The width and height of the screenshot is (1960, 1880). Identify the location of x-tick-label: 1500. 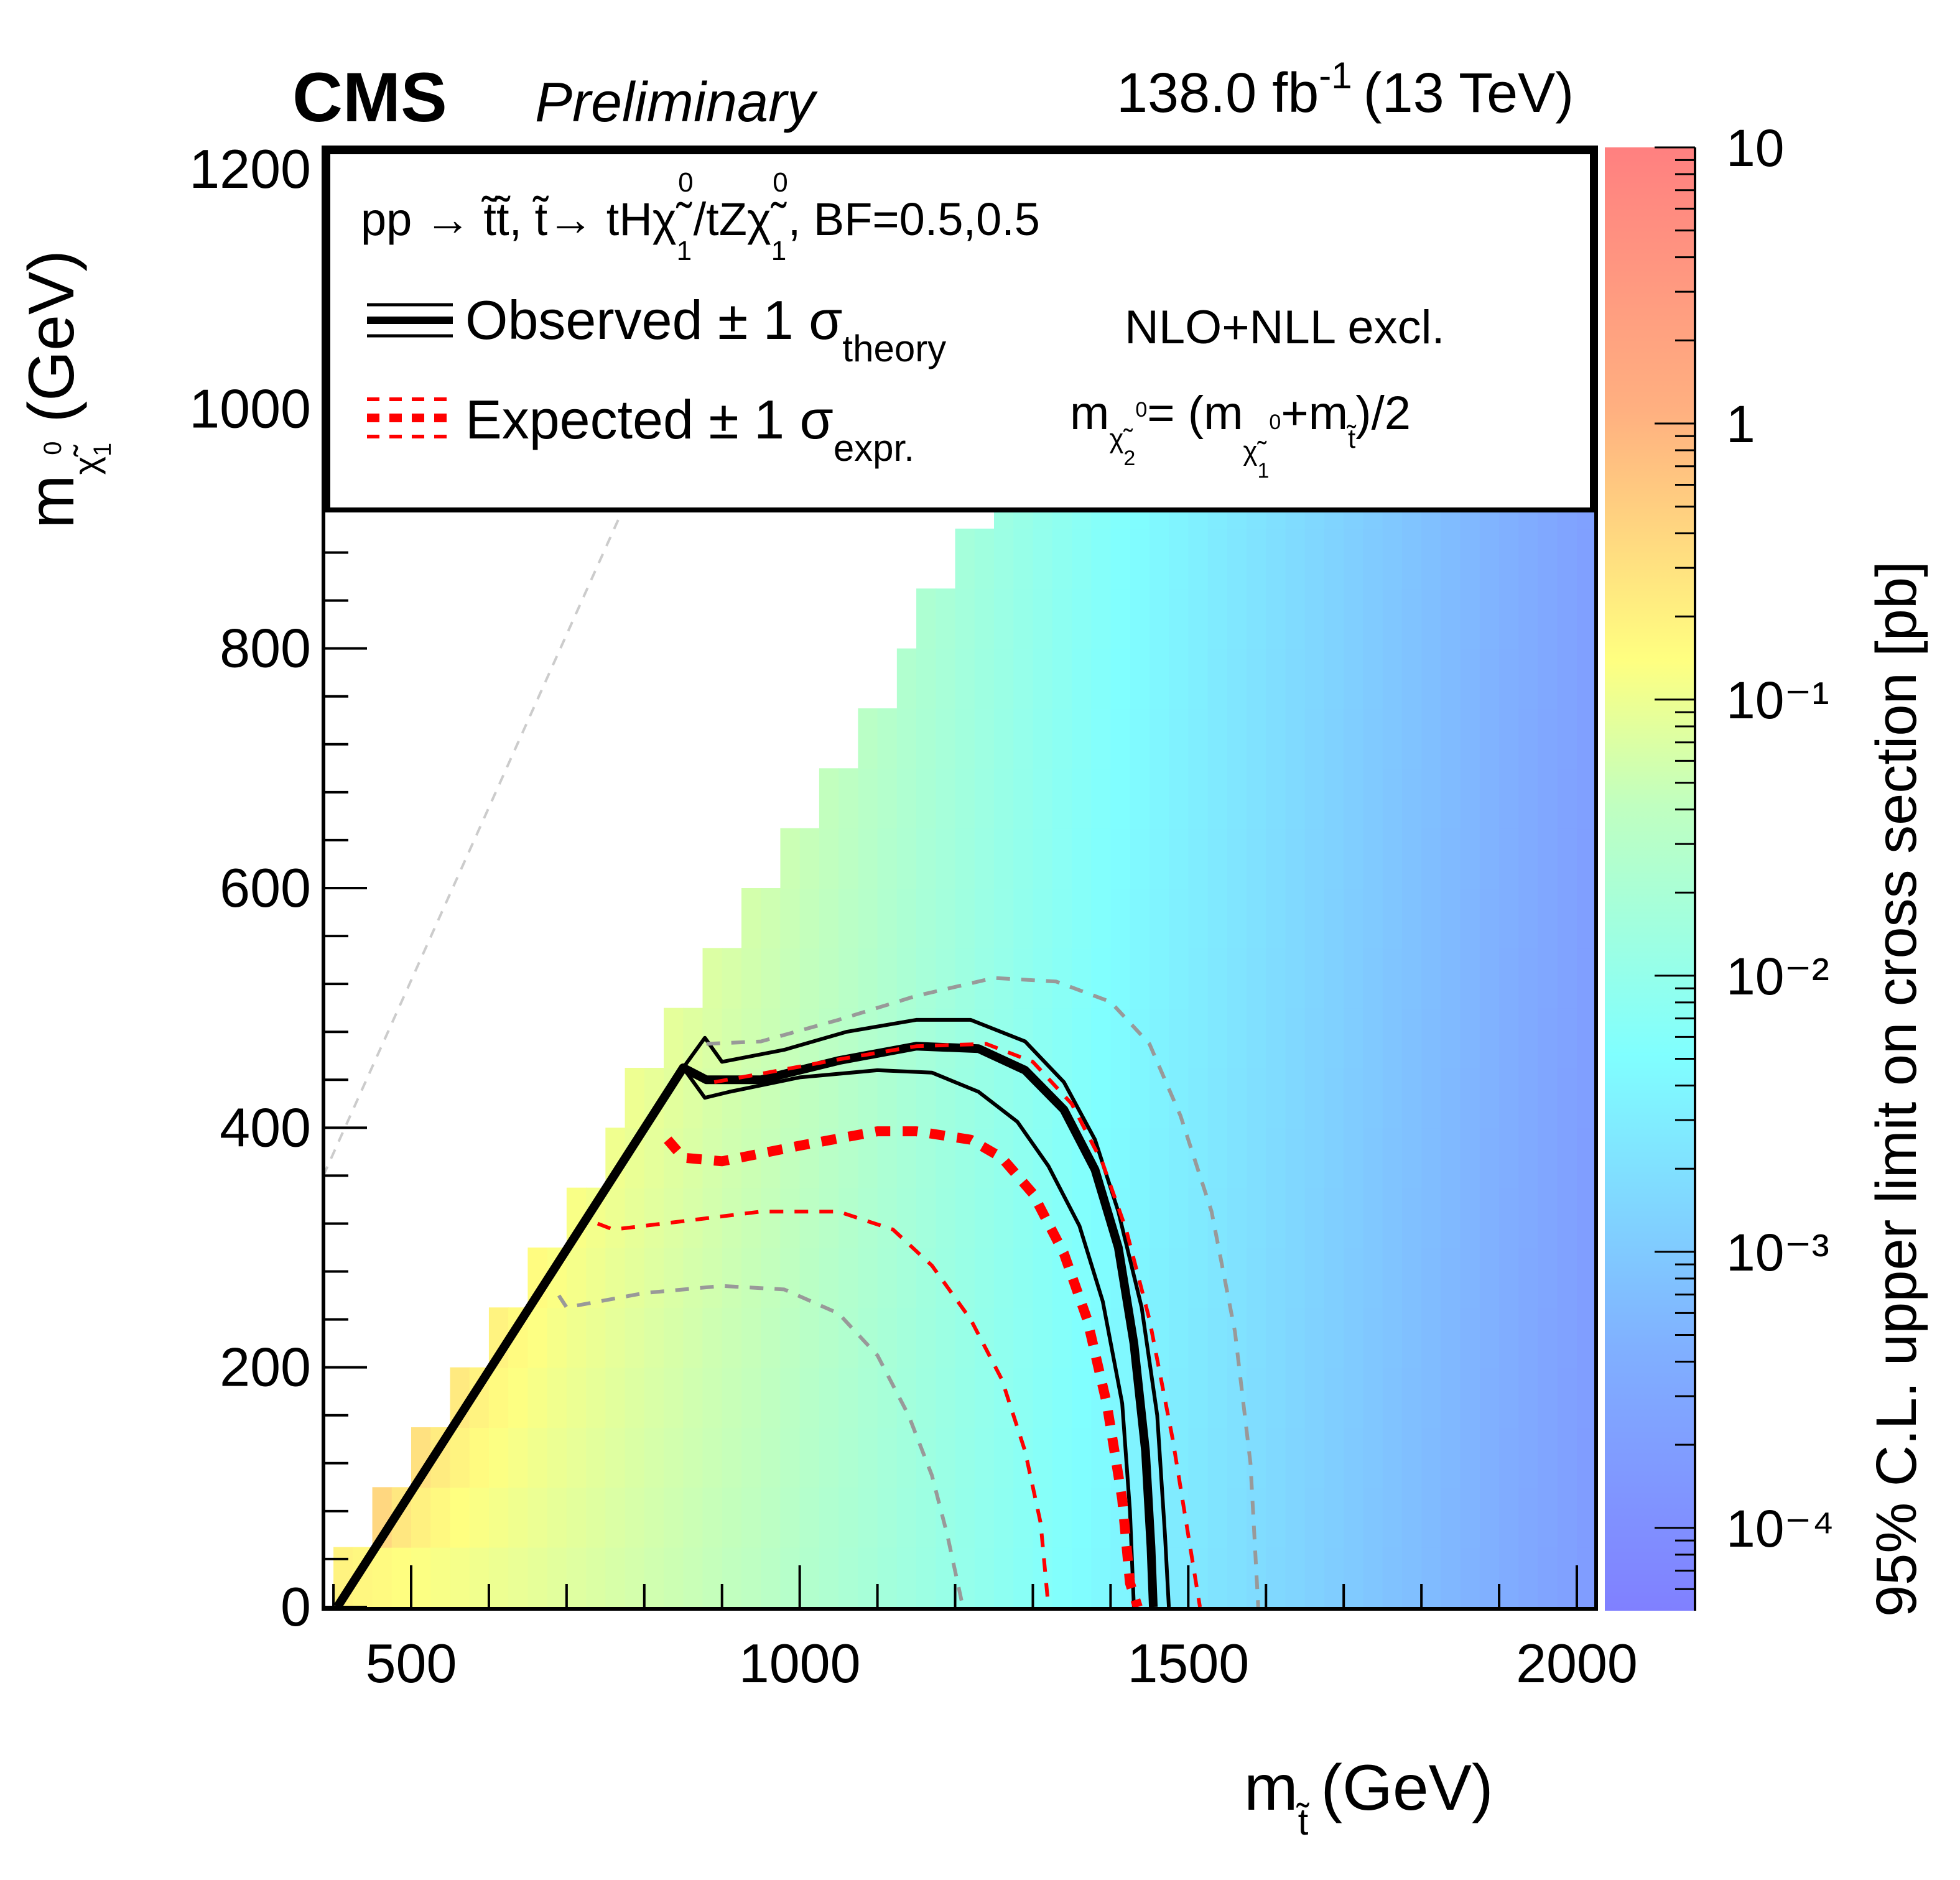
(1188, 1663).